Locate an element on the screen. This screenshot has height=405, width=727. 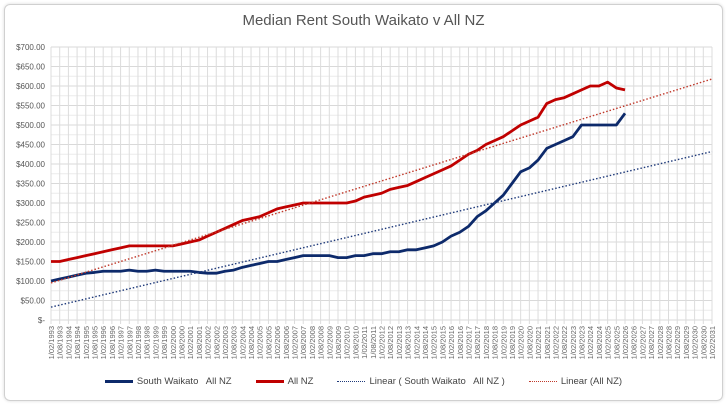
x-tick-label: 1/08/2013 is located at coordinates (408, 342).